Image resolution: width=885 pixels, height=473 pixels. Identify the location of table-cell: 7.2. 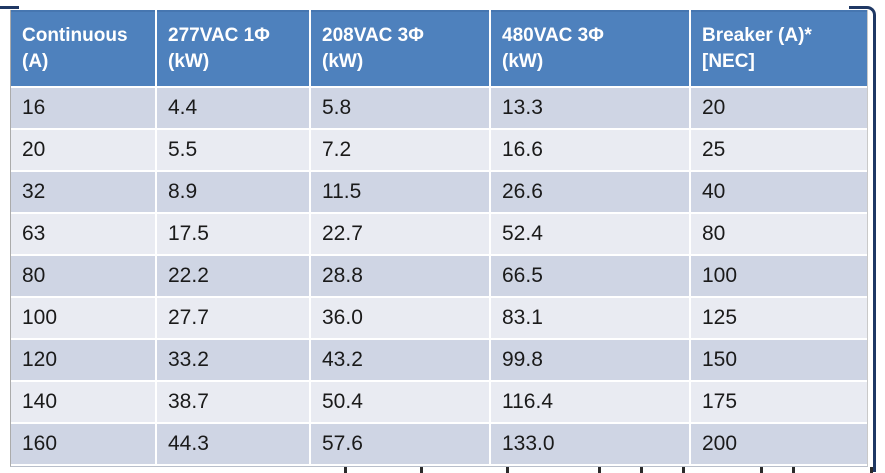
(400, 150).